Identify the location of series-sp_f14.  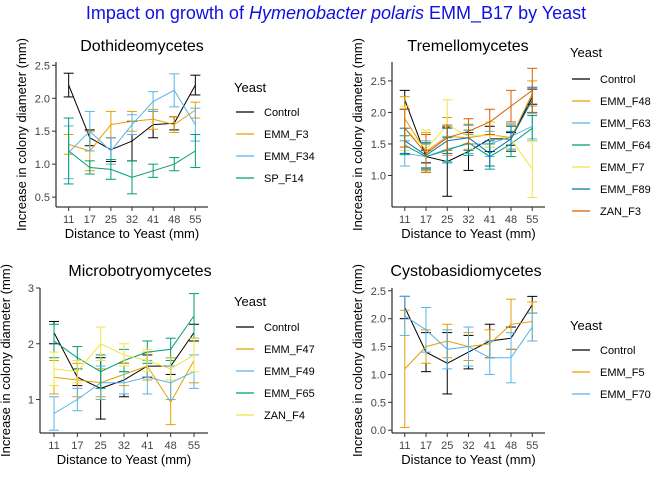
(132, 156).